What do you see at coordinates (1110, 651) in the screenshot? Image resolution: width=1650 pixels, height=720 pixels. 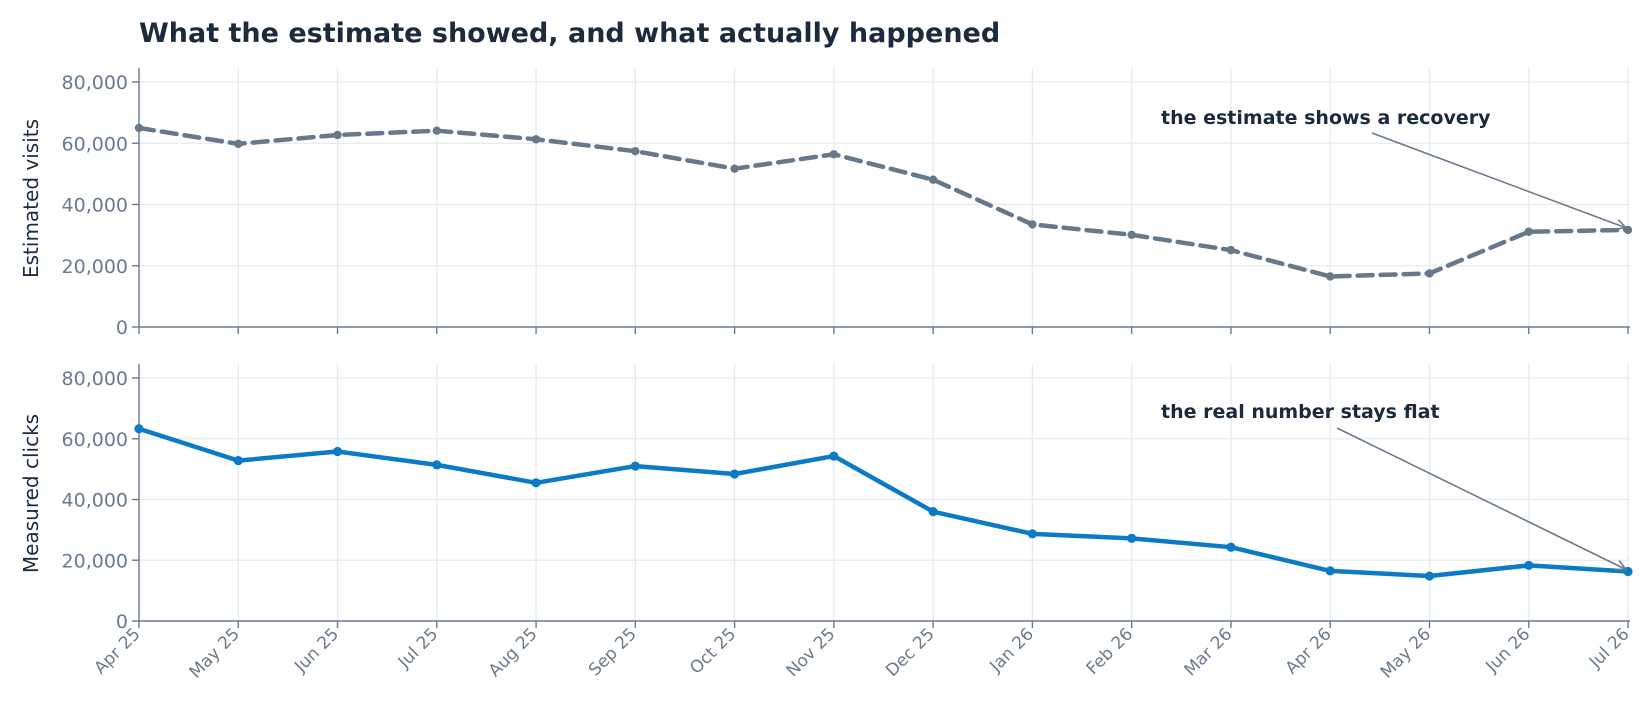 I see `x-tick-label: Feb 26` at bounding box center [1110, 651].